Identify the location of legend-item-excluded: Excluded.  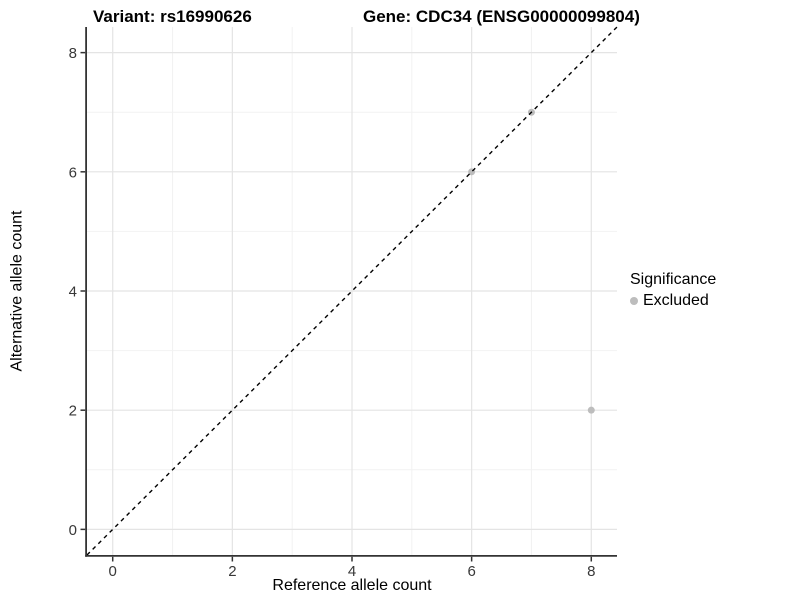
(673, 301).